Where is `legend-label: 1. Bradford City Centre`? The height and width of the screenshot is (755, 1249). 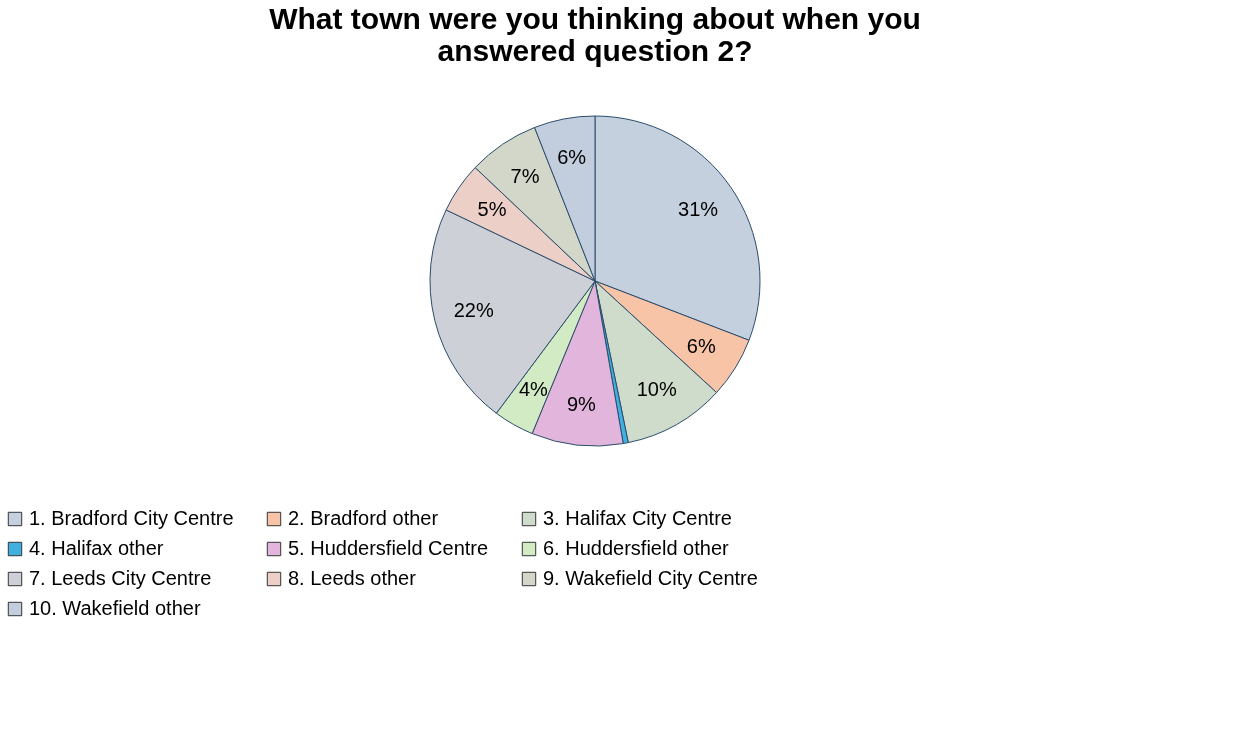 legend-label: 1. Bradford City Centre is located at coordinates (131, 518).